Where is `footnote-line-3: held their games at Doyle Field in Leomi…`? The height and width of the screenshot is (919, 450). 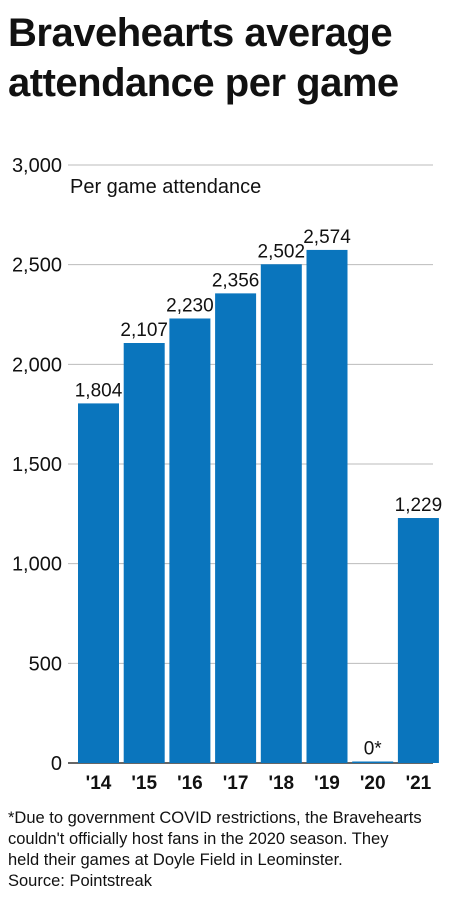
footnote-line-3: held their games at Doyle Field in Leomi… is located at coordinates (175, 860).